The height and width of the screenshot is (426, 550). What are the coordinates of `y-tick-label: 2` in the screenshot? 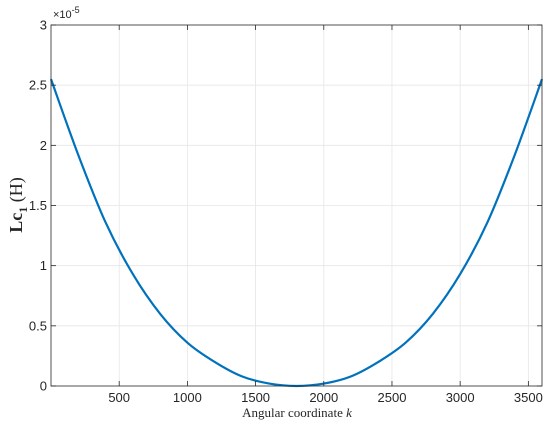 It's located at (43, 145).